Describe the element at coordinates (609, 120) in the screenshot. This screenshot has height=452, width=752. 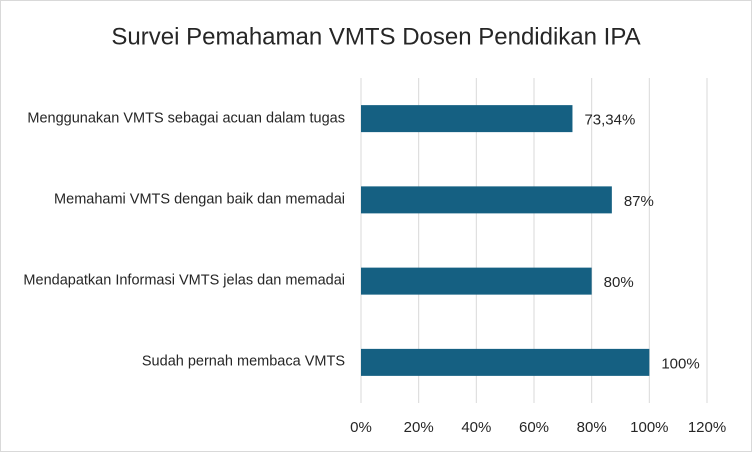
I see `data-label: 73,34%` at that location.